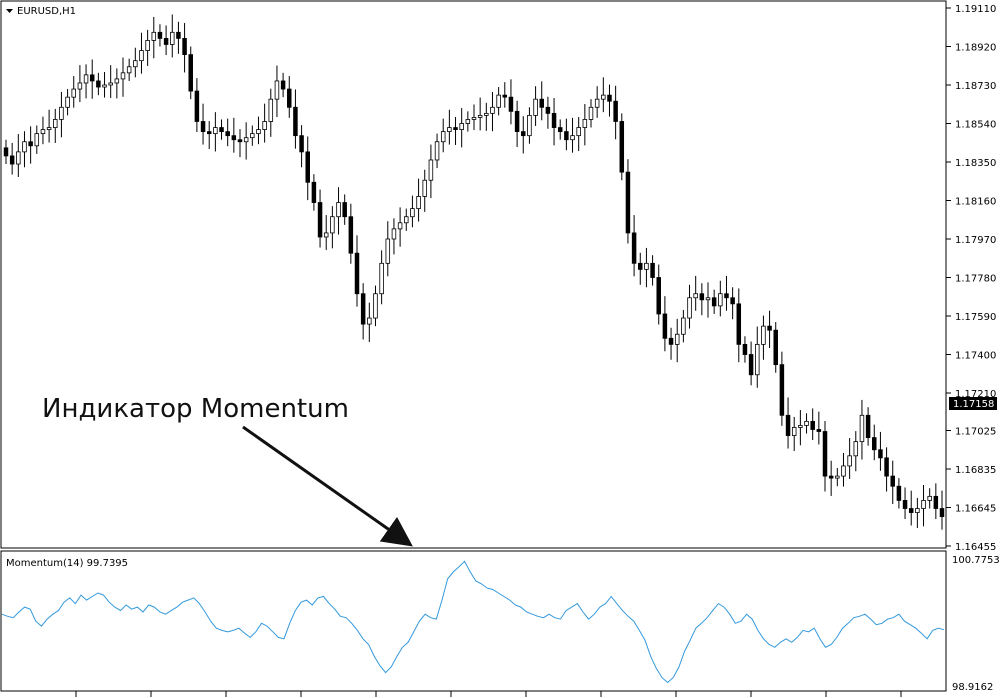 This screenshot has height=698, width=1000. What do you see at coordinates (973, 403) in the screenshot?
I see `current-price-tag-bg` at bounding box center [973, 403].